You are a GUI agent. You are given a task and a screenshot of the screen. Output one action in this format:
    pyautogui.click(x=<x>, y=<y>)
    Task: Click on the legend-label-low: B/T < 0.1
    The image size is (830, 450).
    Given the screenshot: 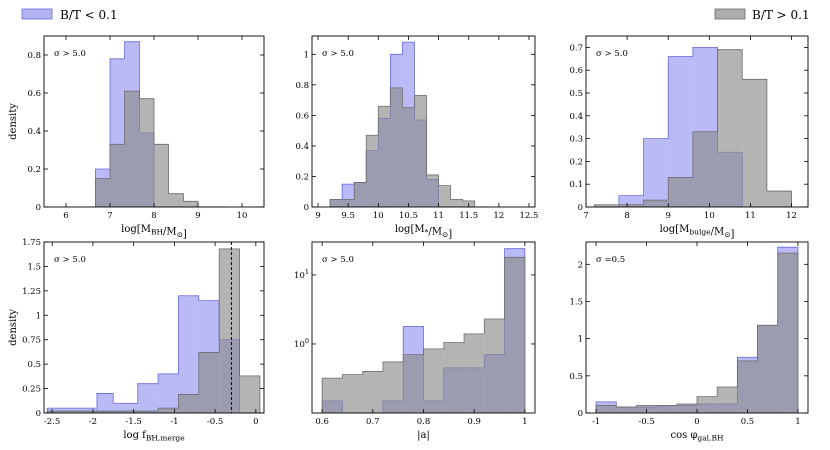 What is the action you would take?
    pyautogui.click(x=89, y=15)
    